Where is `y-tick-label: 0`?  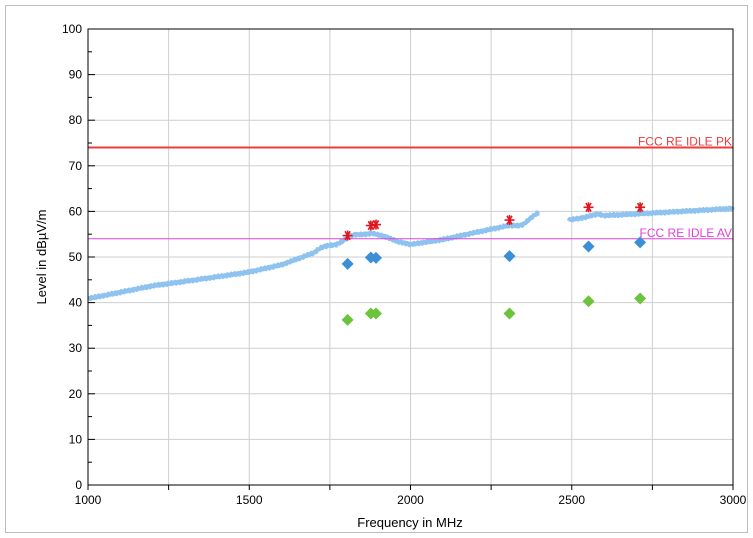
y-tick-label: 0 is located at coordinates (78, 485).